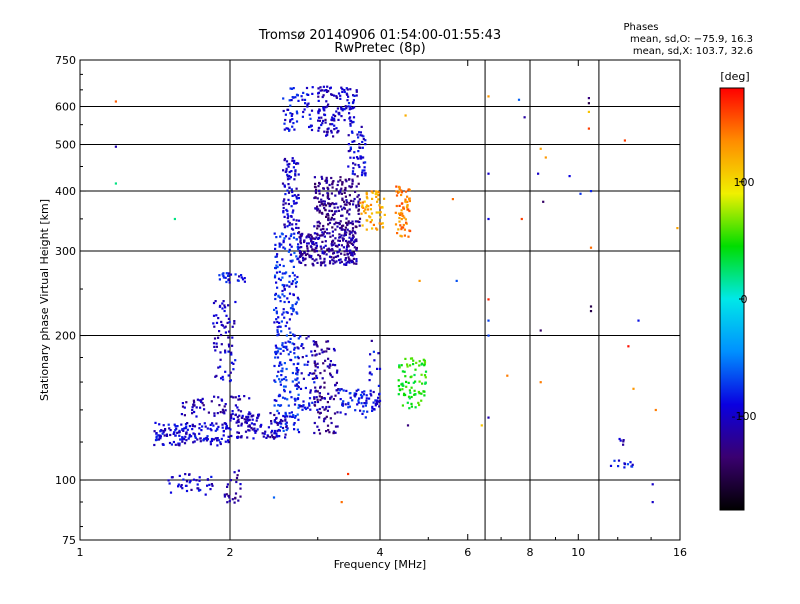 The height and width of the screenshot is (604, 800). What do you see at coordinates (65, 191) in the screenshot?
I see `y-tick-label: 400` at bounding box center [65, 191].